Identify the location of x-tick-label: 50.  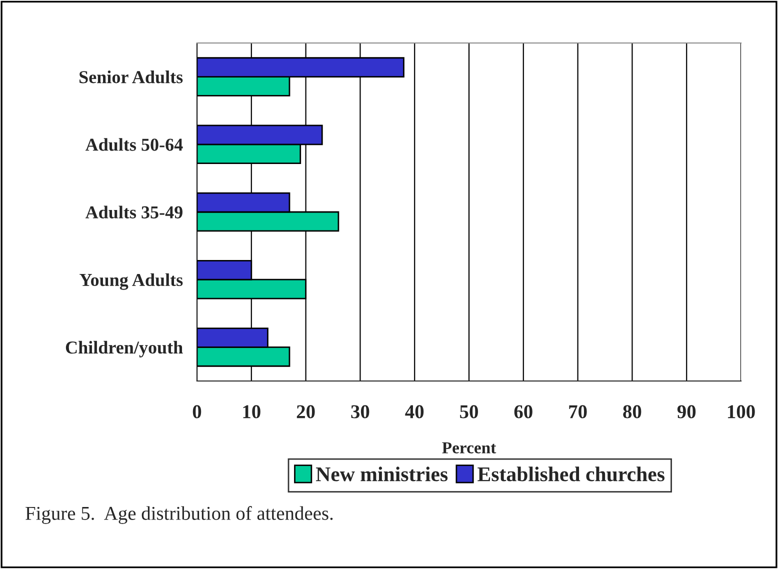
(469, 411).